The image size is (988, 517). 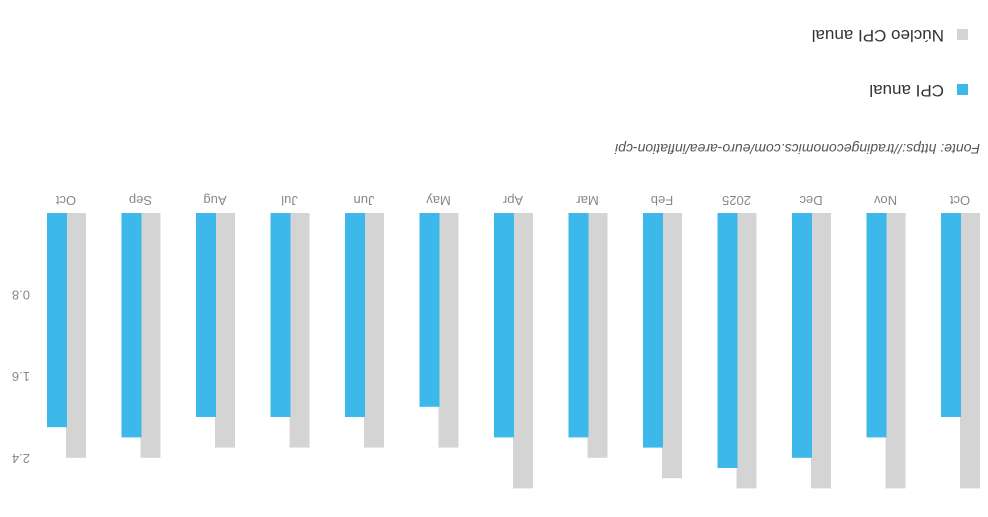 What do you see at coordinates (906, 90) in the screenshot?
I see `legend-label: CPI anual` at bounding box center [906, 90].